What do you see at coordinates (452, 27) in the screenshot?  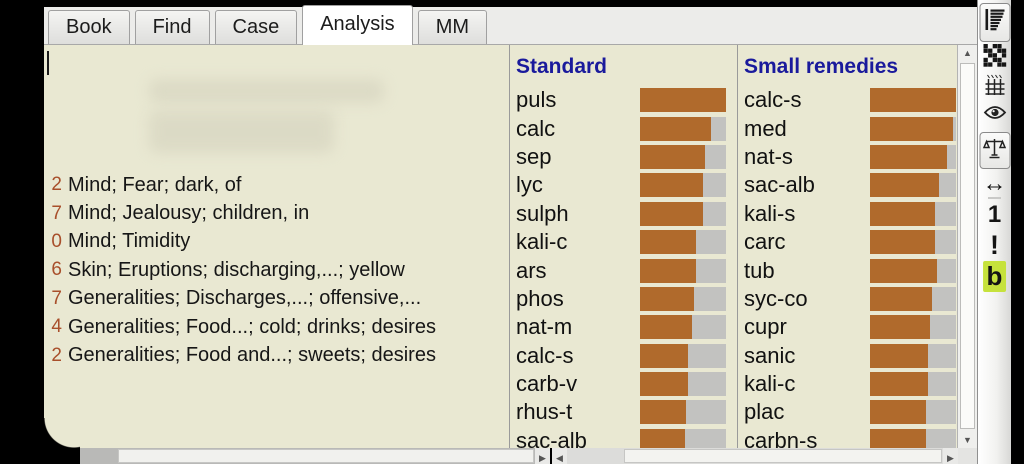 I see `tab-mm: MM` at bounding box center [452, 27].